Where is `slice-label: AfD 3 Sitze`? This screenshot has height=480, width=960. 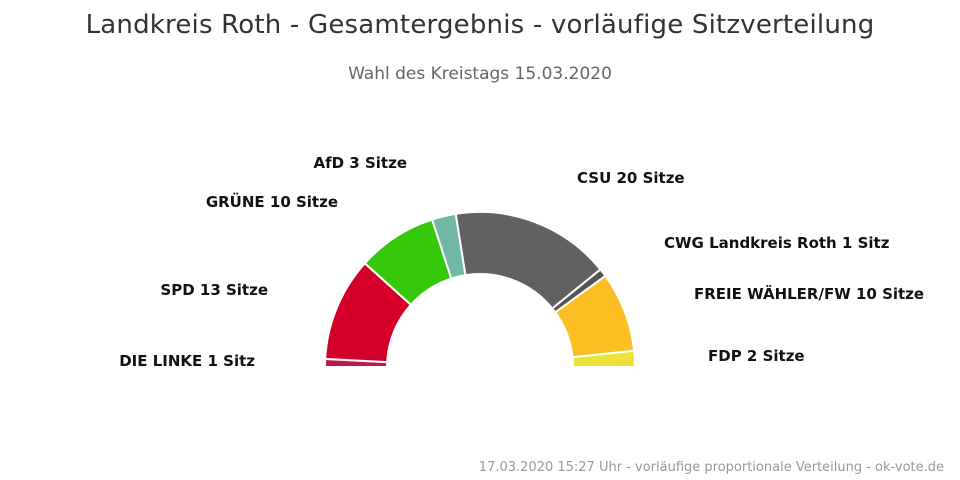 slice-label: AfD 3 Sitze is located at coordinates (361, 163).